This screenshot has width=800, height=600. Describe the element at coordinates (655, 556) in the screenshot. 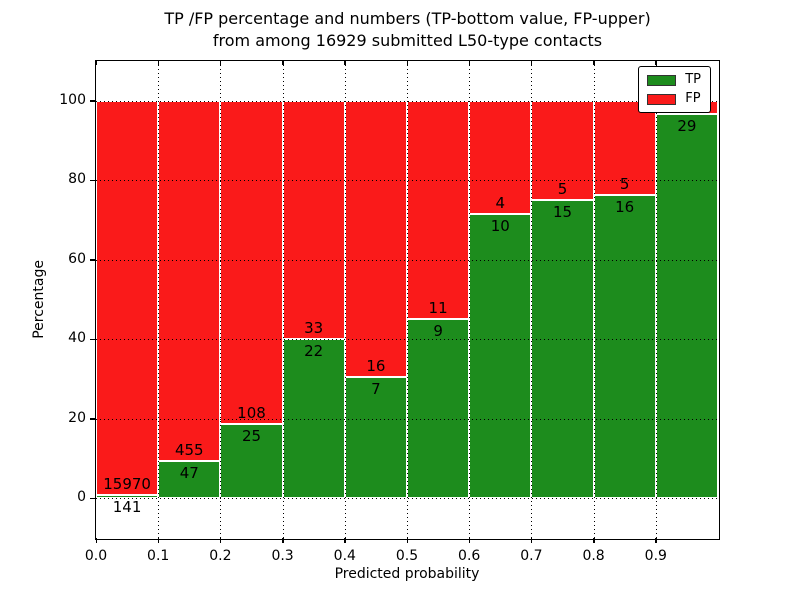

I see `x-tick-label: 0.9` at that location.